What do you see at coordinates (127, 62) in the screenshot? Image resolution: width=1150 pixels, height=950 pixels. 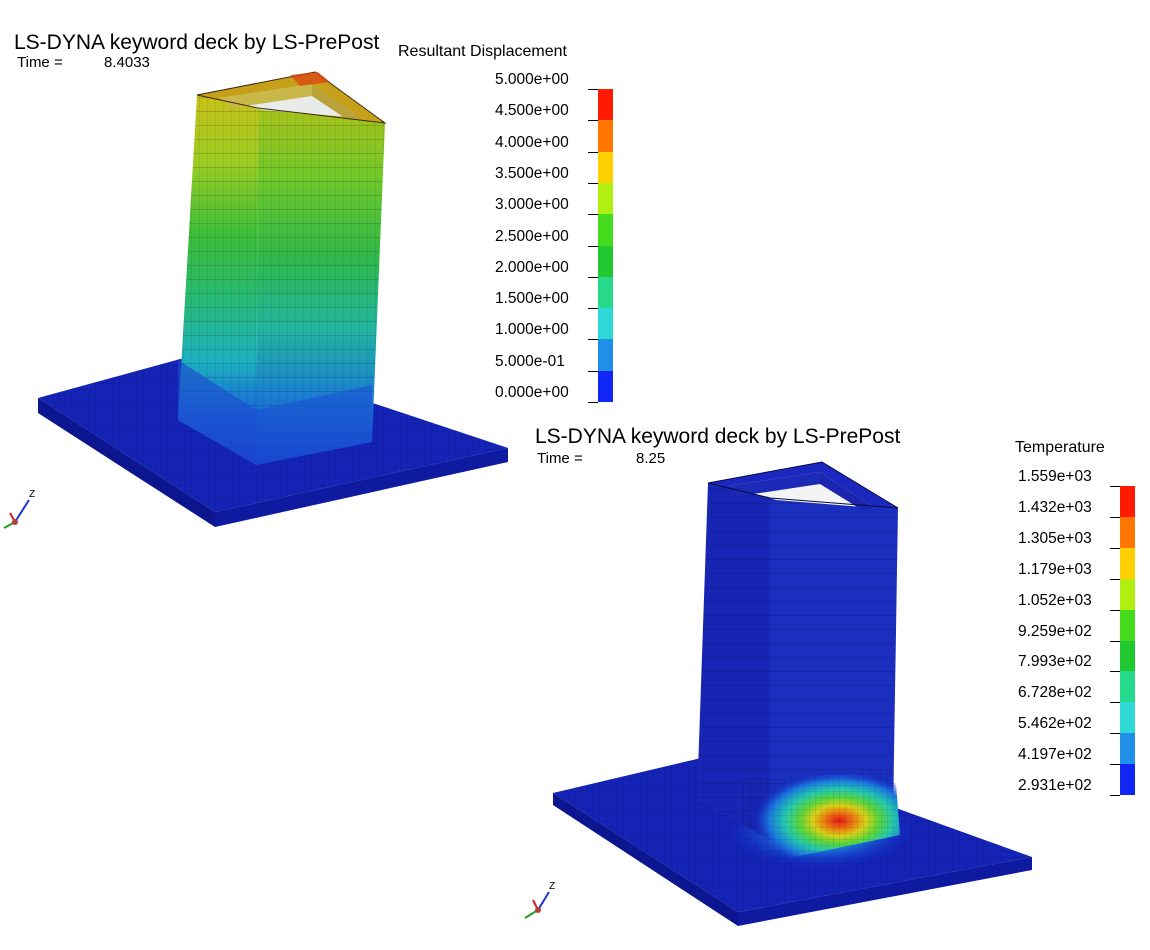 I see `view1-time-value: 8.4033` at bounding box center [127, 62].